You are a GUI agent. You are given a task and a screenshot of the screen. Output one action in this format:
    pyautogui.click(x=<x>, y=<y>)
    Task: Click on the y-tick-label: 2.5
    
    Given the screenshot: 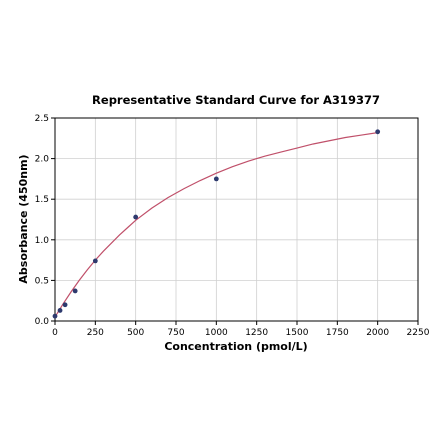 What is the action you would take?
    pyautogui.click(x=42, y=119)
    